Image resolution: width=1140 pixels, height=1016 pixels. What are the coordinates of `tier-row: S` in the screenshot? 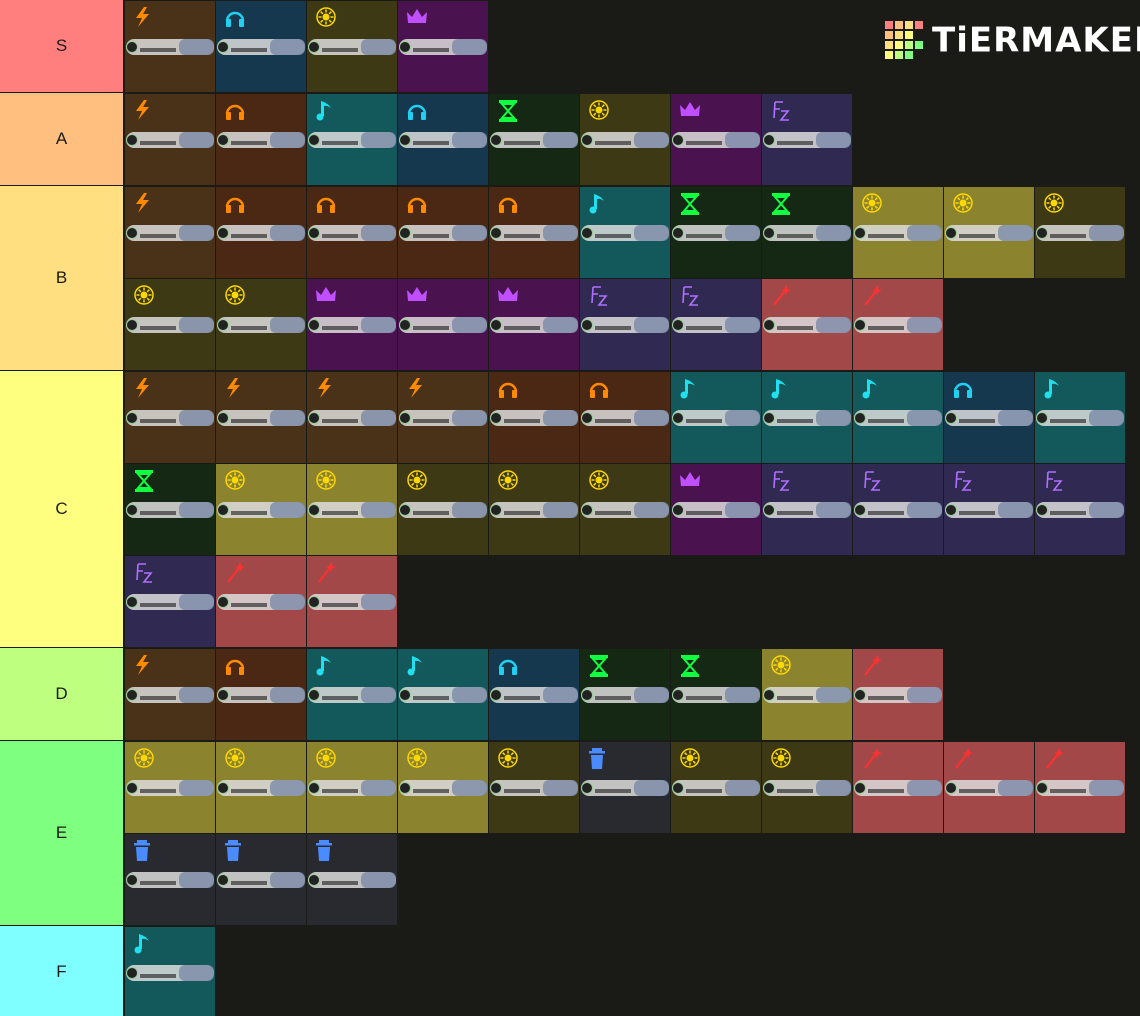 It's located at (244, 46).